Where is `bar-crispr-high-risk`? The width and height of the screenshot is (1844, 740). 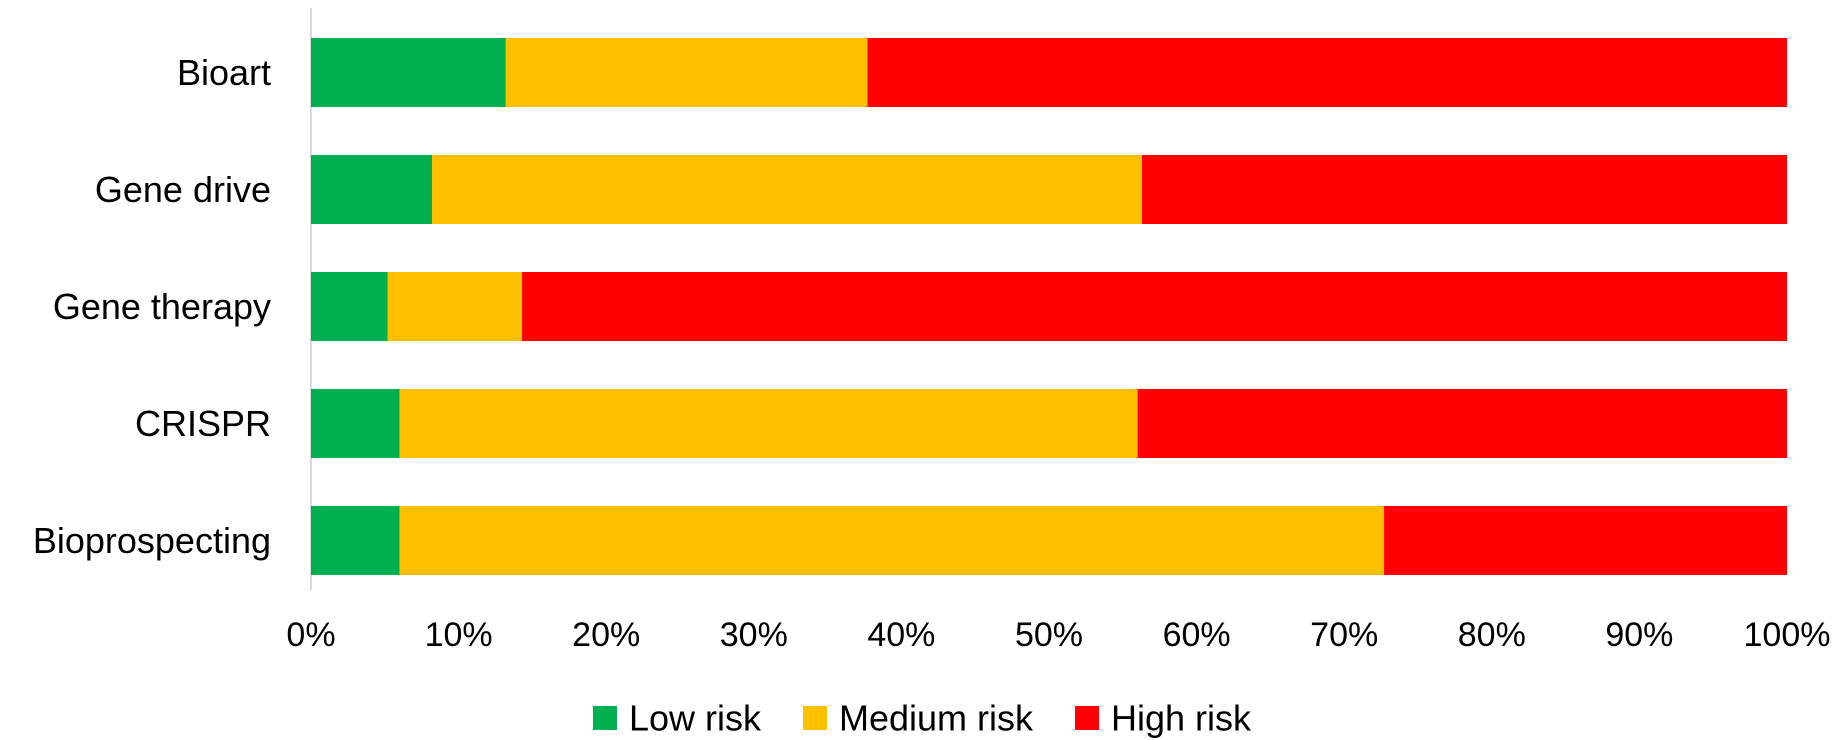 bar-crispr-high-risk is located at coordinates (1462, 423).